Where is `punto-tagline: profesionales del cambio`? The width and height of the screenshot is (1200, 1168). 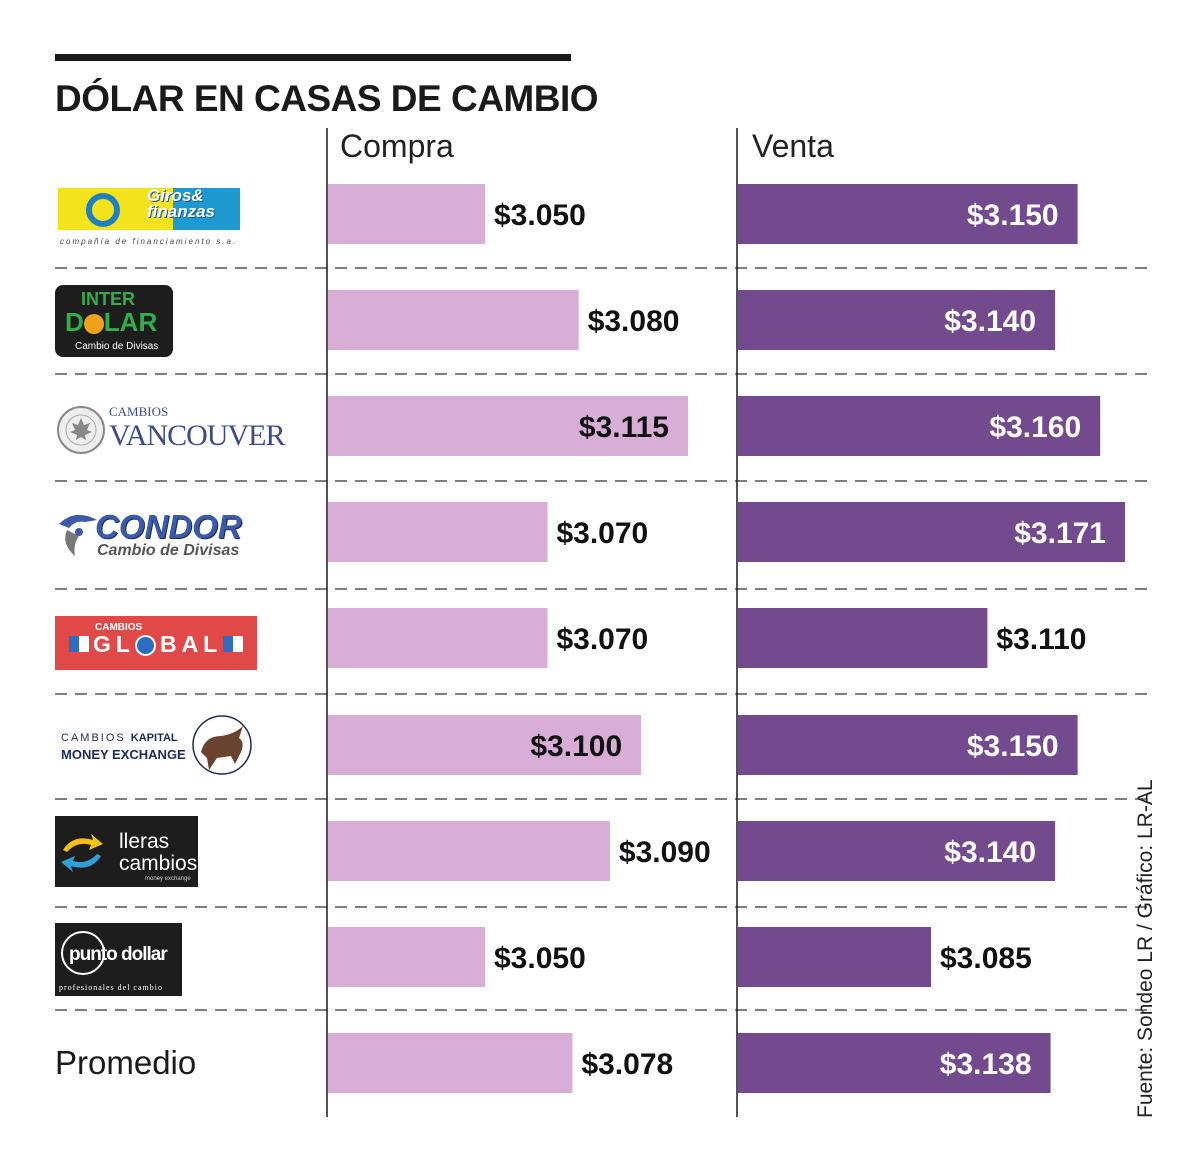
punto-tagline: profesionales del cambio is located at coordinates (111, 987).